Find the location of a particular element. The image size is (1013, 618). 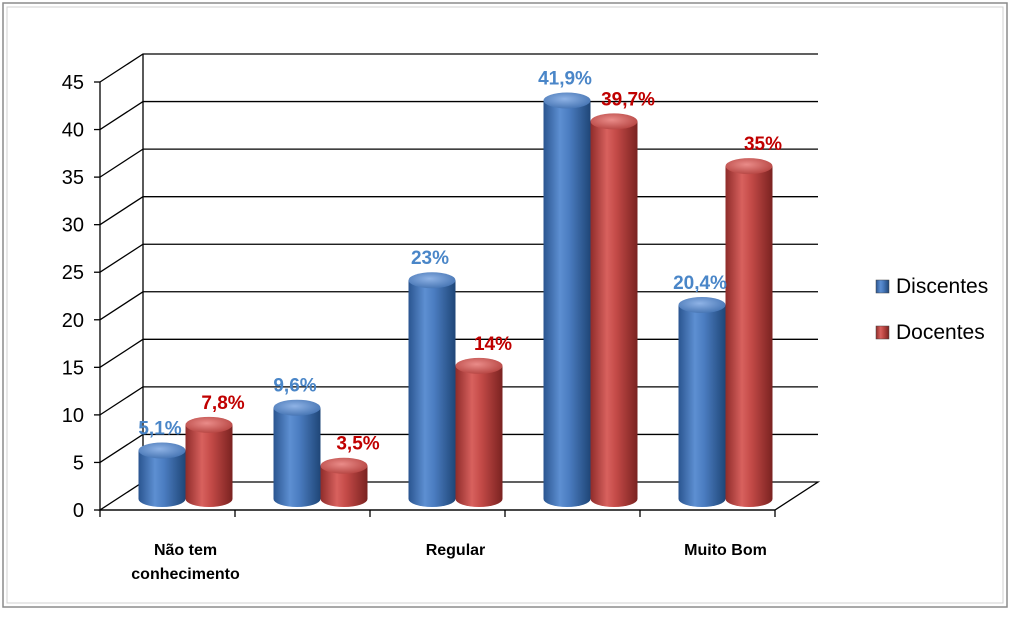

y-tick-label: 35 is located at coordinates (73, 178).